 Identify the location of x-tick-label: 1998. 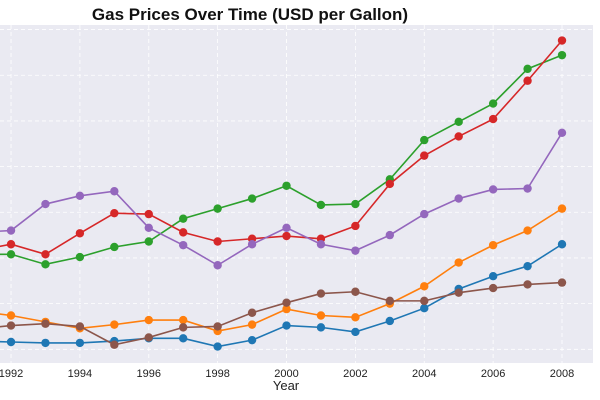
(217, 374).